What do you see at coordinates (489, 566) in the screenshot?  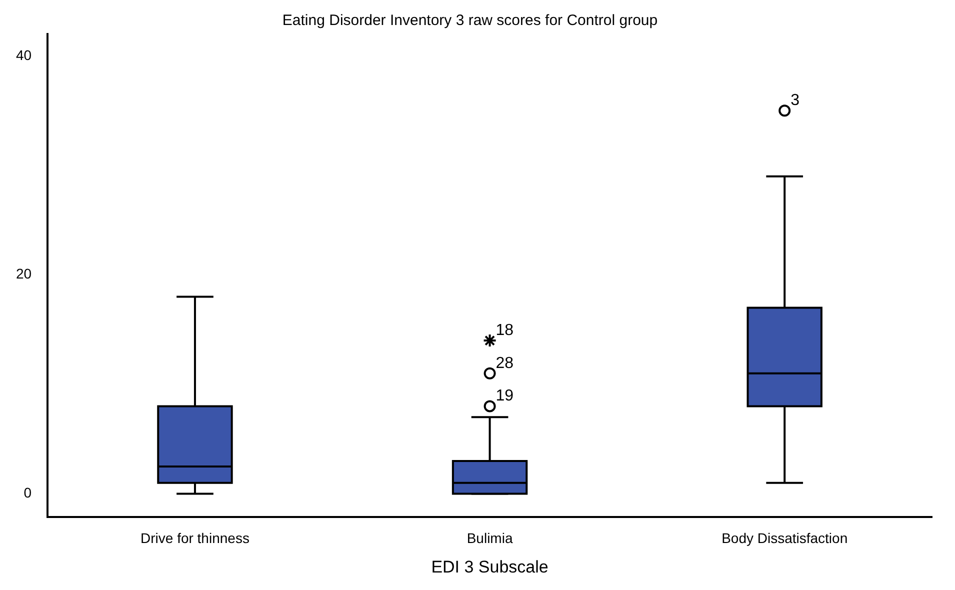 I see `x-axis-title: EDI 3 Subscale` at bounding box center [489, 566].